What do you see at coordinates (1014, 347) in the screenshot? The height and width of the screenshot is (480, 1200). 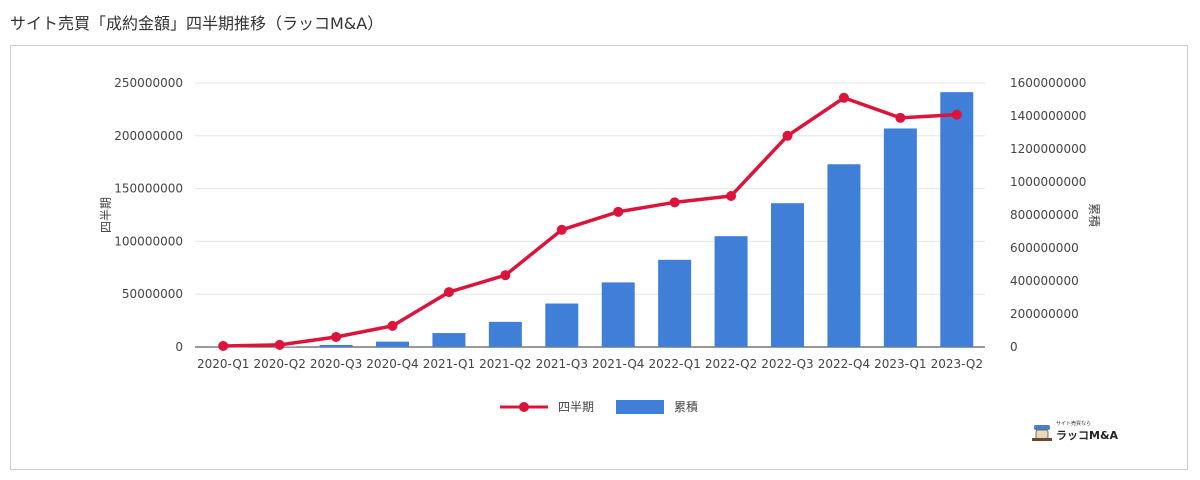 I see `y-right-tick-label: 0` at bounding box center [1014, 347].